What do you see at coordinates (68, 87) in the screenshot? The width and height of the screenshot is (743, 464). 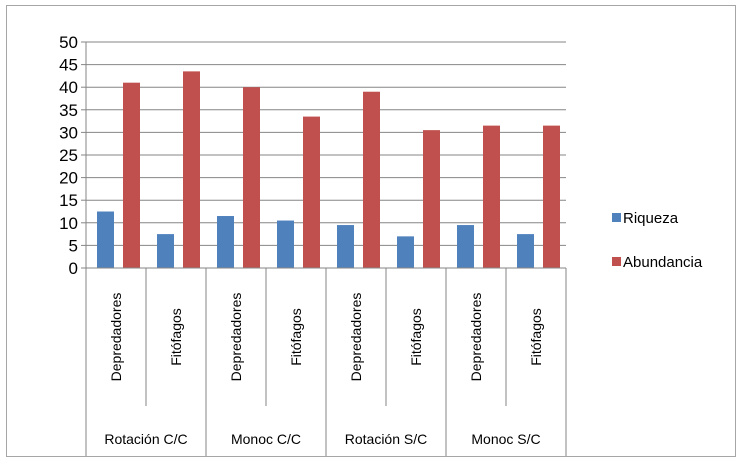 I see `y-tick-label: 40` at bounding box center [68, 87].